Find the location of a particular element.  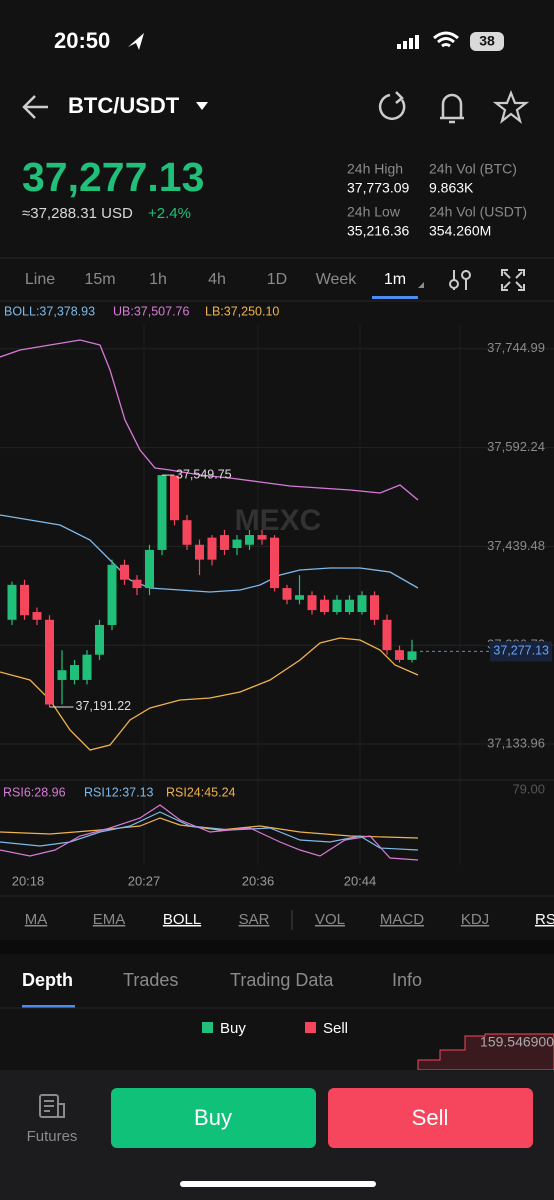

battery-level: 38 is located at coordinates (487, 41).